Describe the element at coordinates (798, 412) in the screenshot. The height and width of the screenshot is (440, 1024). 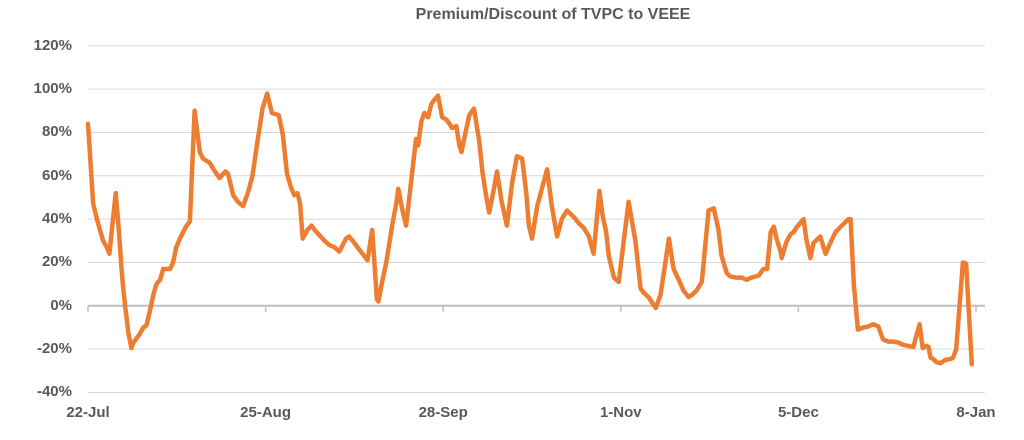
I see `x-axis-tick-label: 5-Dec` at that location.